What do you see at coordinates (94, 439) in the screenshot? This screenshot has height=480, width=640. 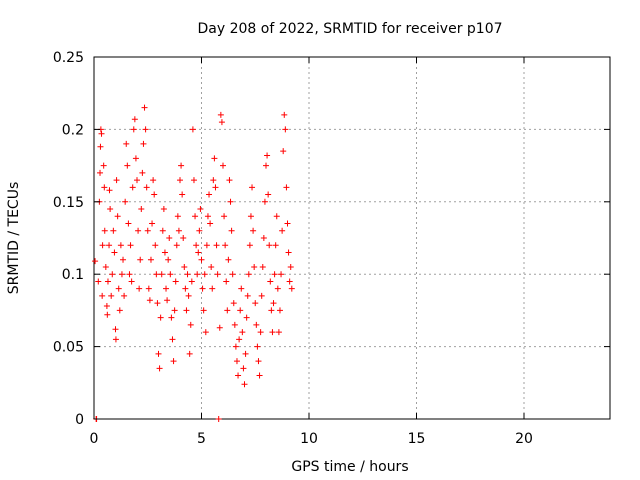 I see `x-tick-label: 0` at bounding box center [94, 439].